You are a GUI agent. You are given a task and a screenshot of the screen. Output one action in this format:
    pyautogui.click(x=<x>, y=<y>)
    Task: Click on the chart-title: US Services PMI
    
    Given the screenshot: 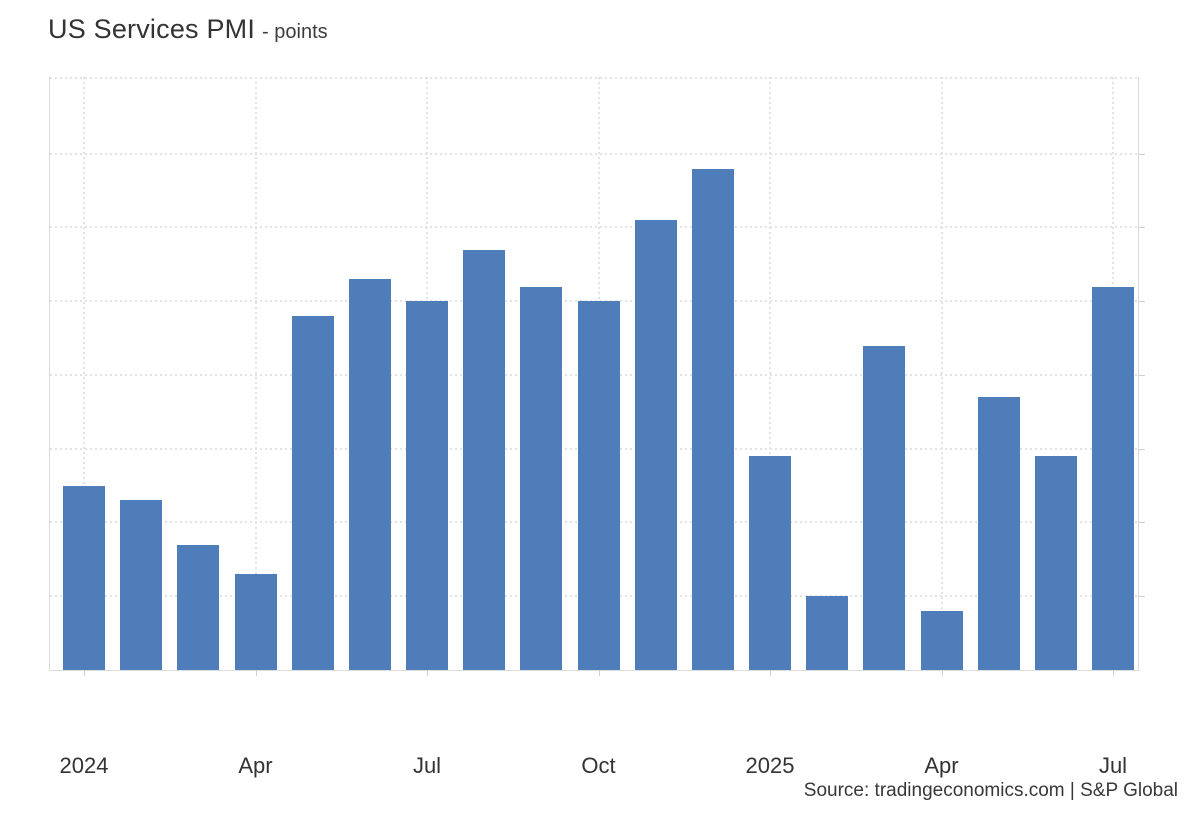 What is the action you would take?
    pyautogui.click(x=152, y=29)
    